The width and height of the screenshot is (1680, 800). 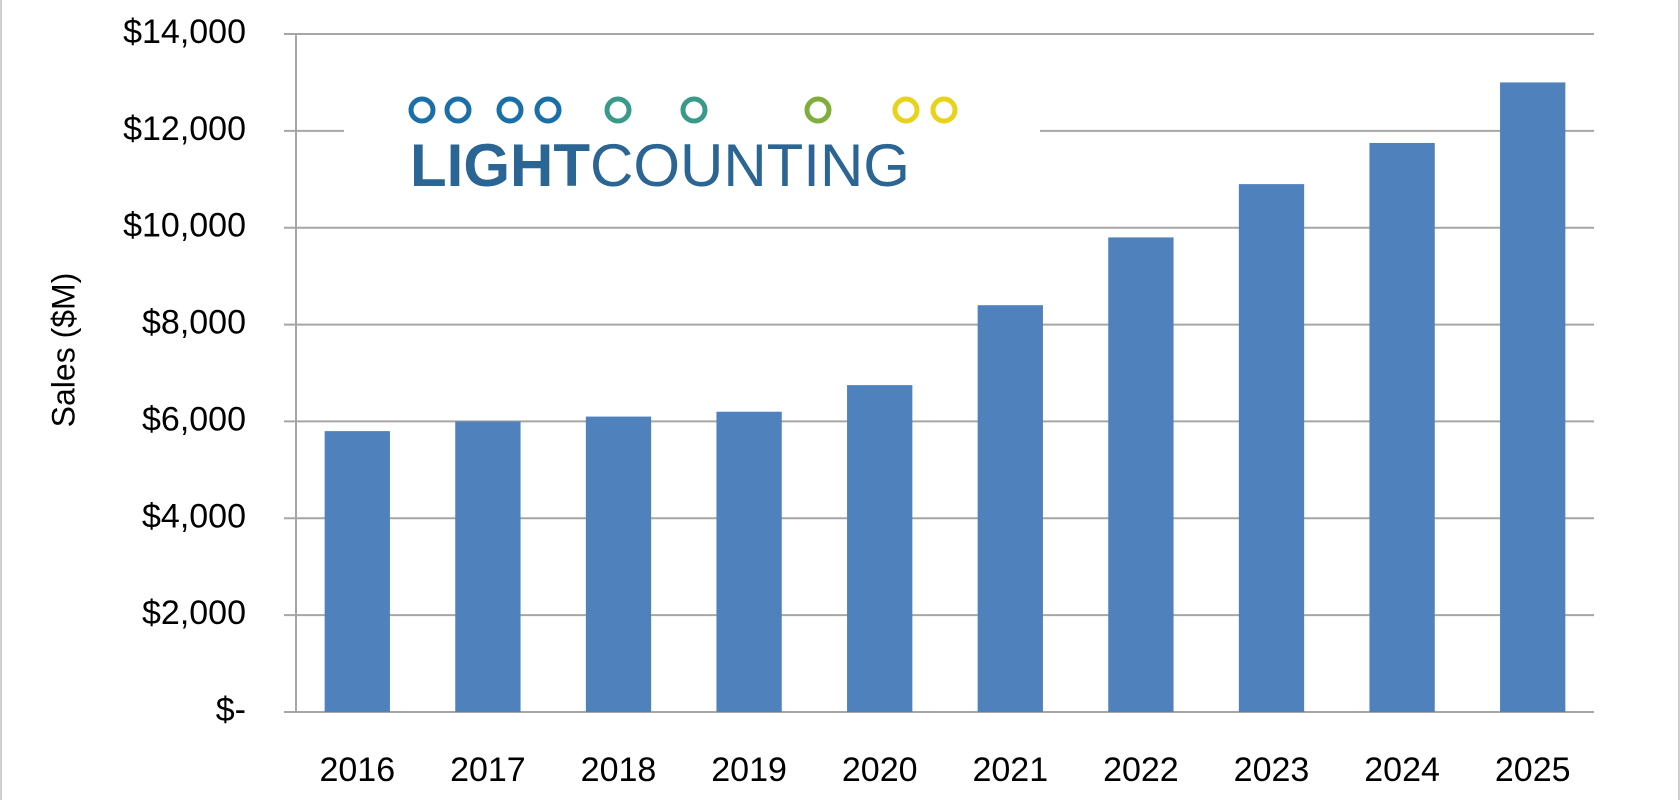 What do you see at coordinates (184, 226) in the screenshot?
I see `y-tick-label: $10,000` at bounding box center [184, 226].